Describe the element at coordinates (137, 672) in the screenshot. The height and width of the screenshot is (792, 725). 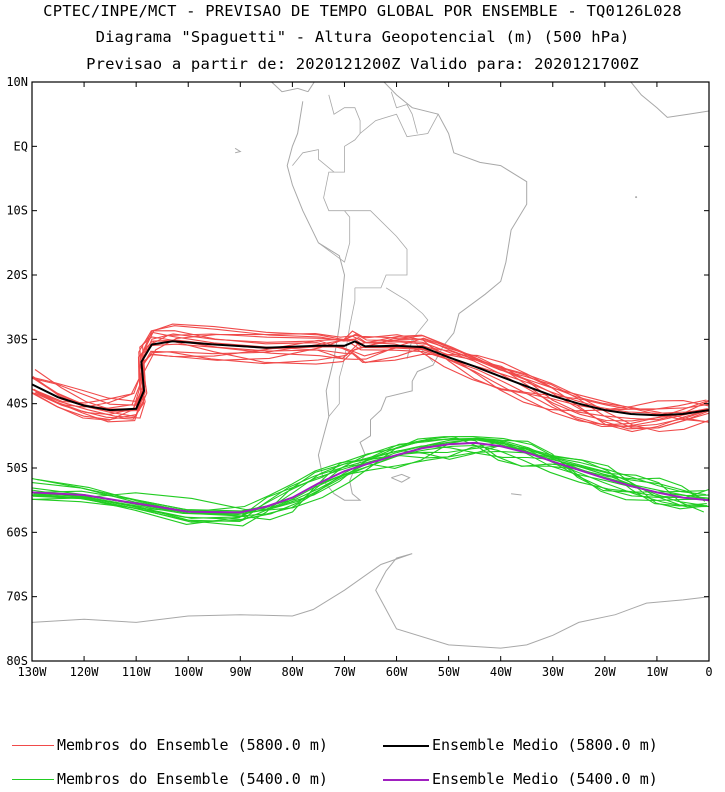
I see `lon-tick-label: 110W` at that location.